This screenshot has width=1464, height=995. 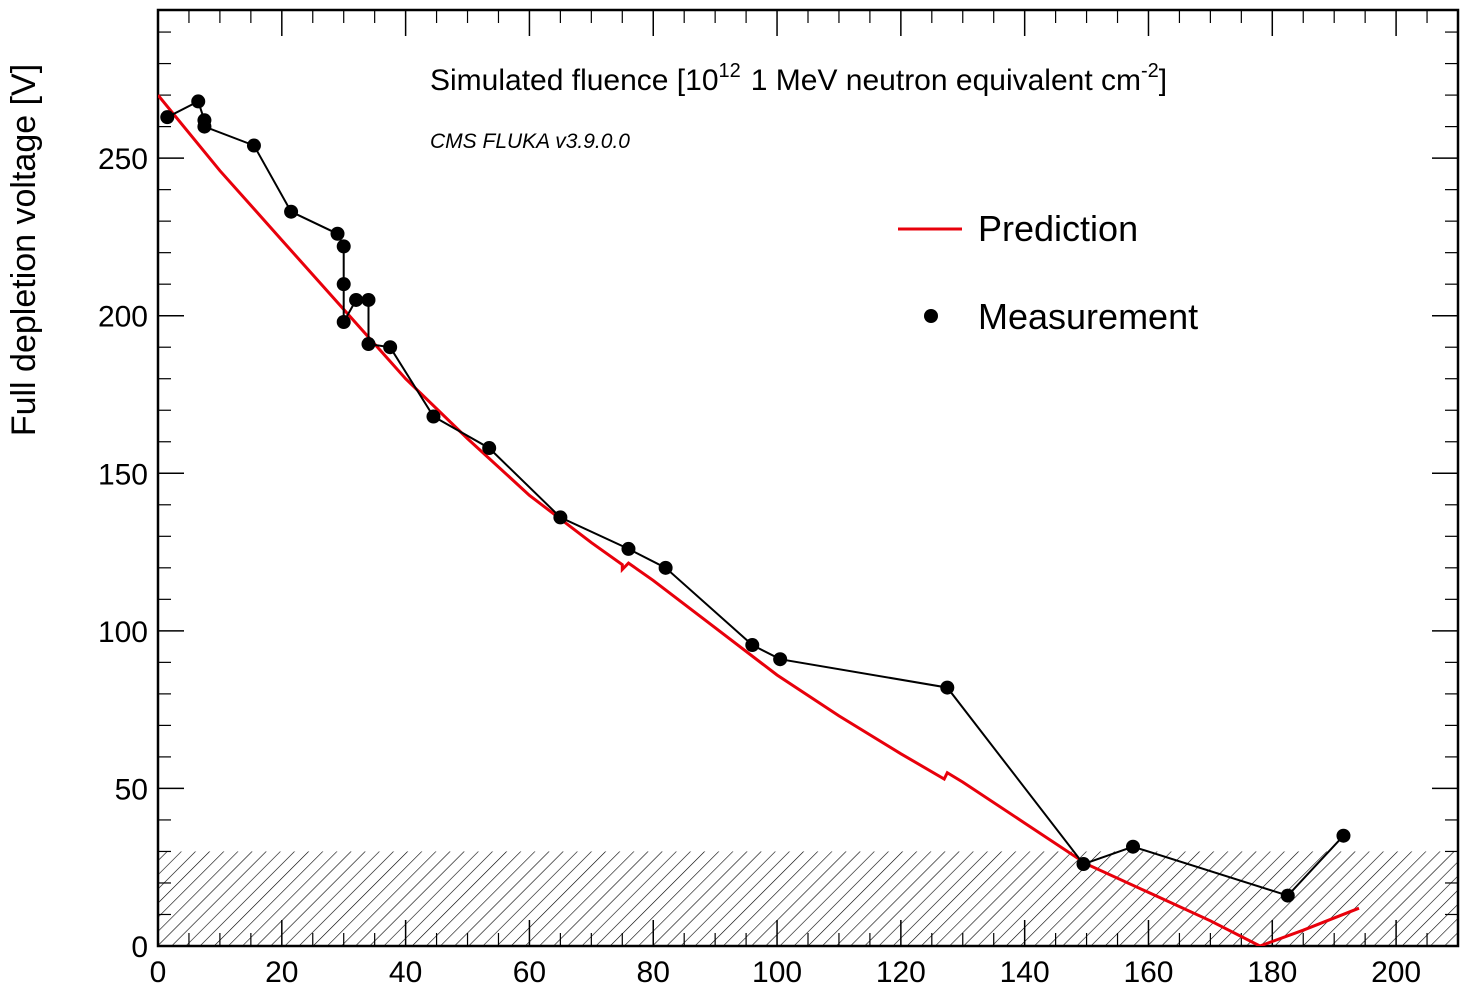 What do you see at coordinates (1058, 228) in the screenshot?
I see `legend-prediction-label: Prediction` at bounding box center [1058, 228].